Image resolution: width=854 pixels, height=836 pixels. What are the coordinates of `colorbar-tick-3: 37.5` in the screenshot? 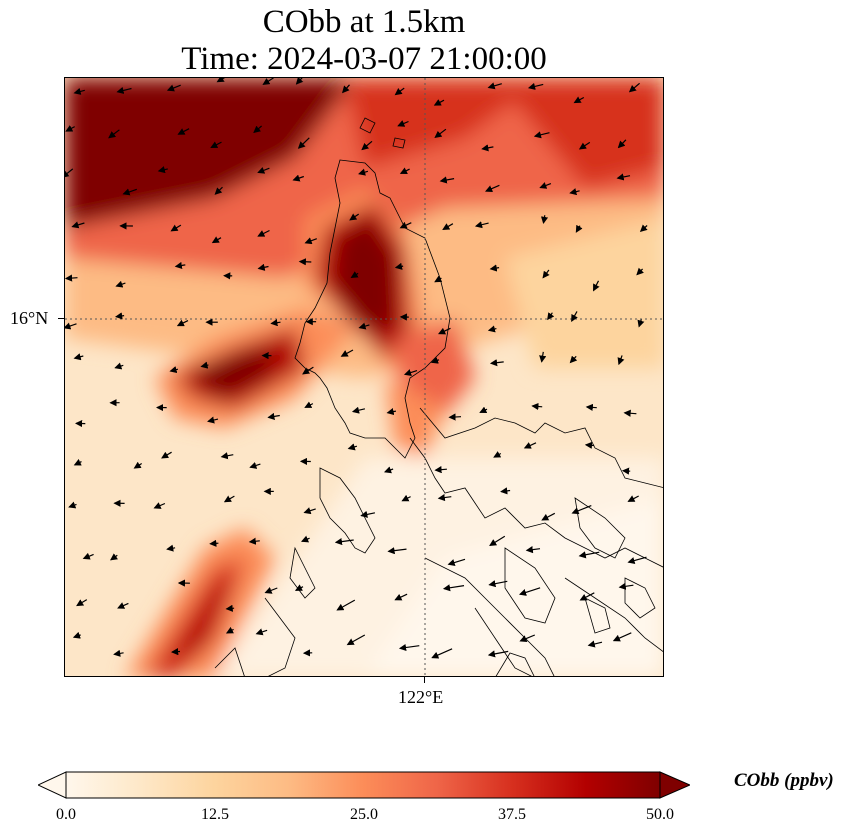 It's located at (512, 814).